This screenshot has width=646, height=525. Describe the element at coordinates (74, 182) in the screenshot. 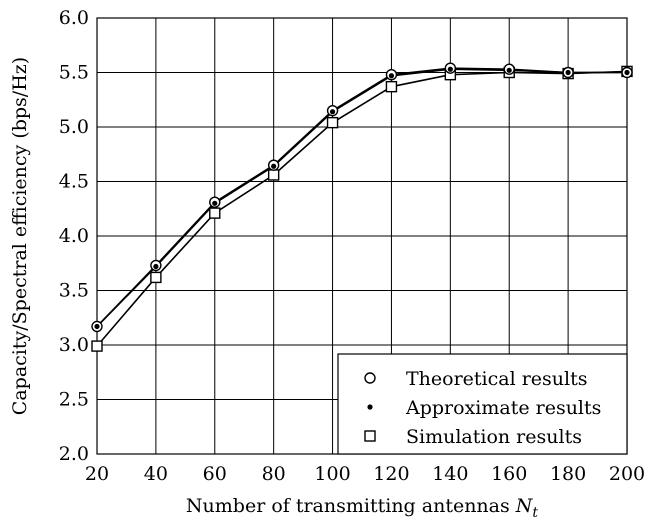

I see `y-tick-label: 4.5` at that location.